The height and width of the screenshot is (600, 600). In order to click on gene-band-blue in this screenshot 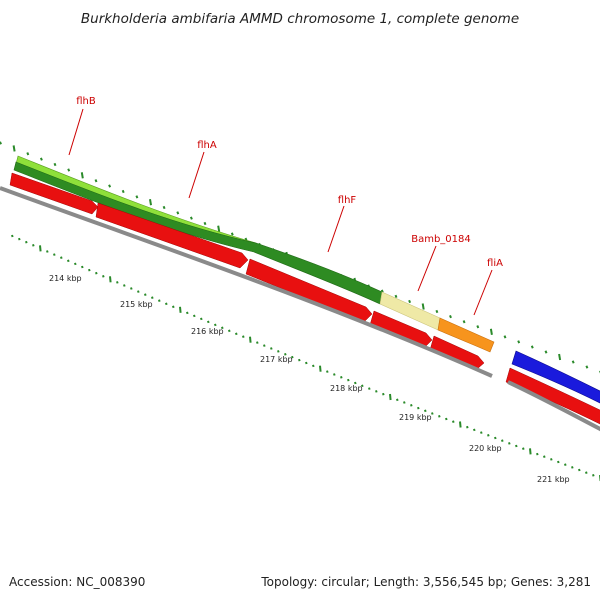, I will do `click(555, 377)`.